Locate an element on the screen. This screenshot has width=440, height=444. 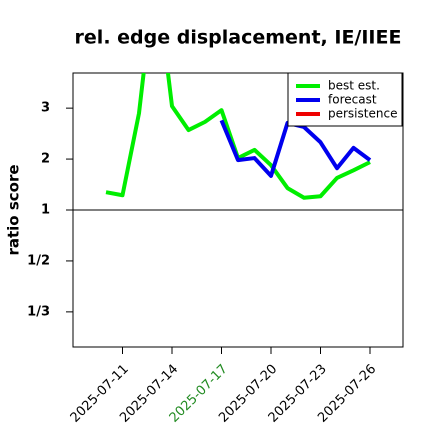
y-tick-label: 3 is located at coordinates (45, 108).